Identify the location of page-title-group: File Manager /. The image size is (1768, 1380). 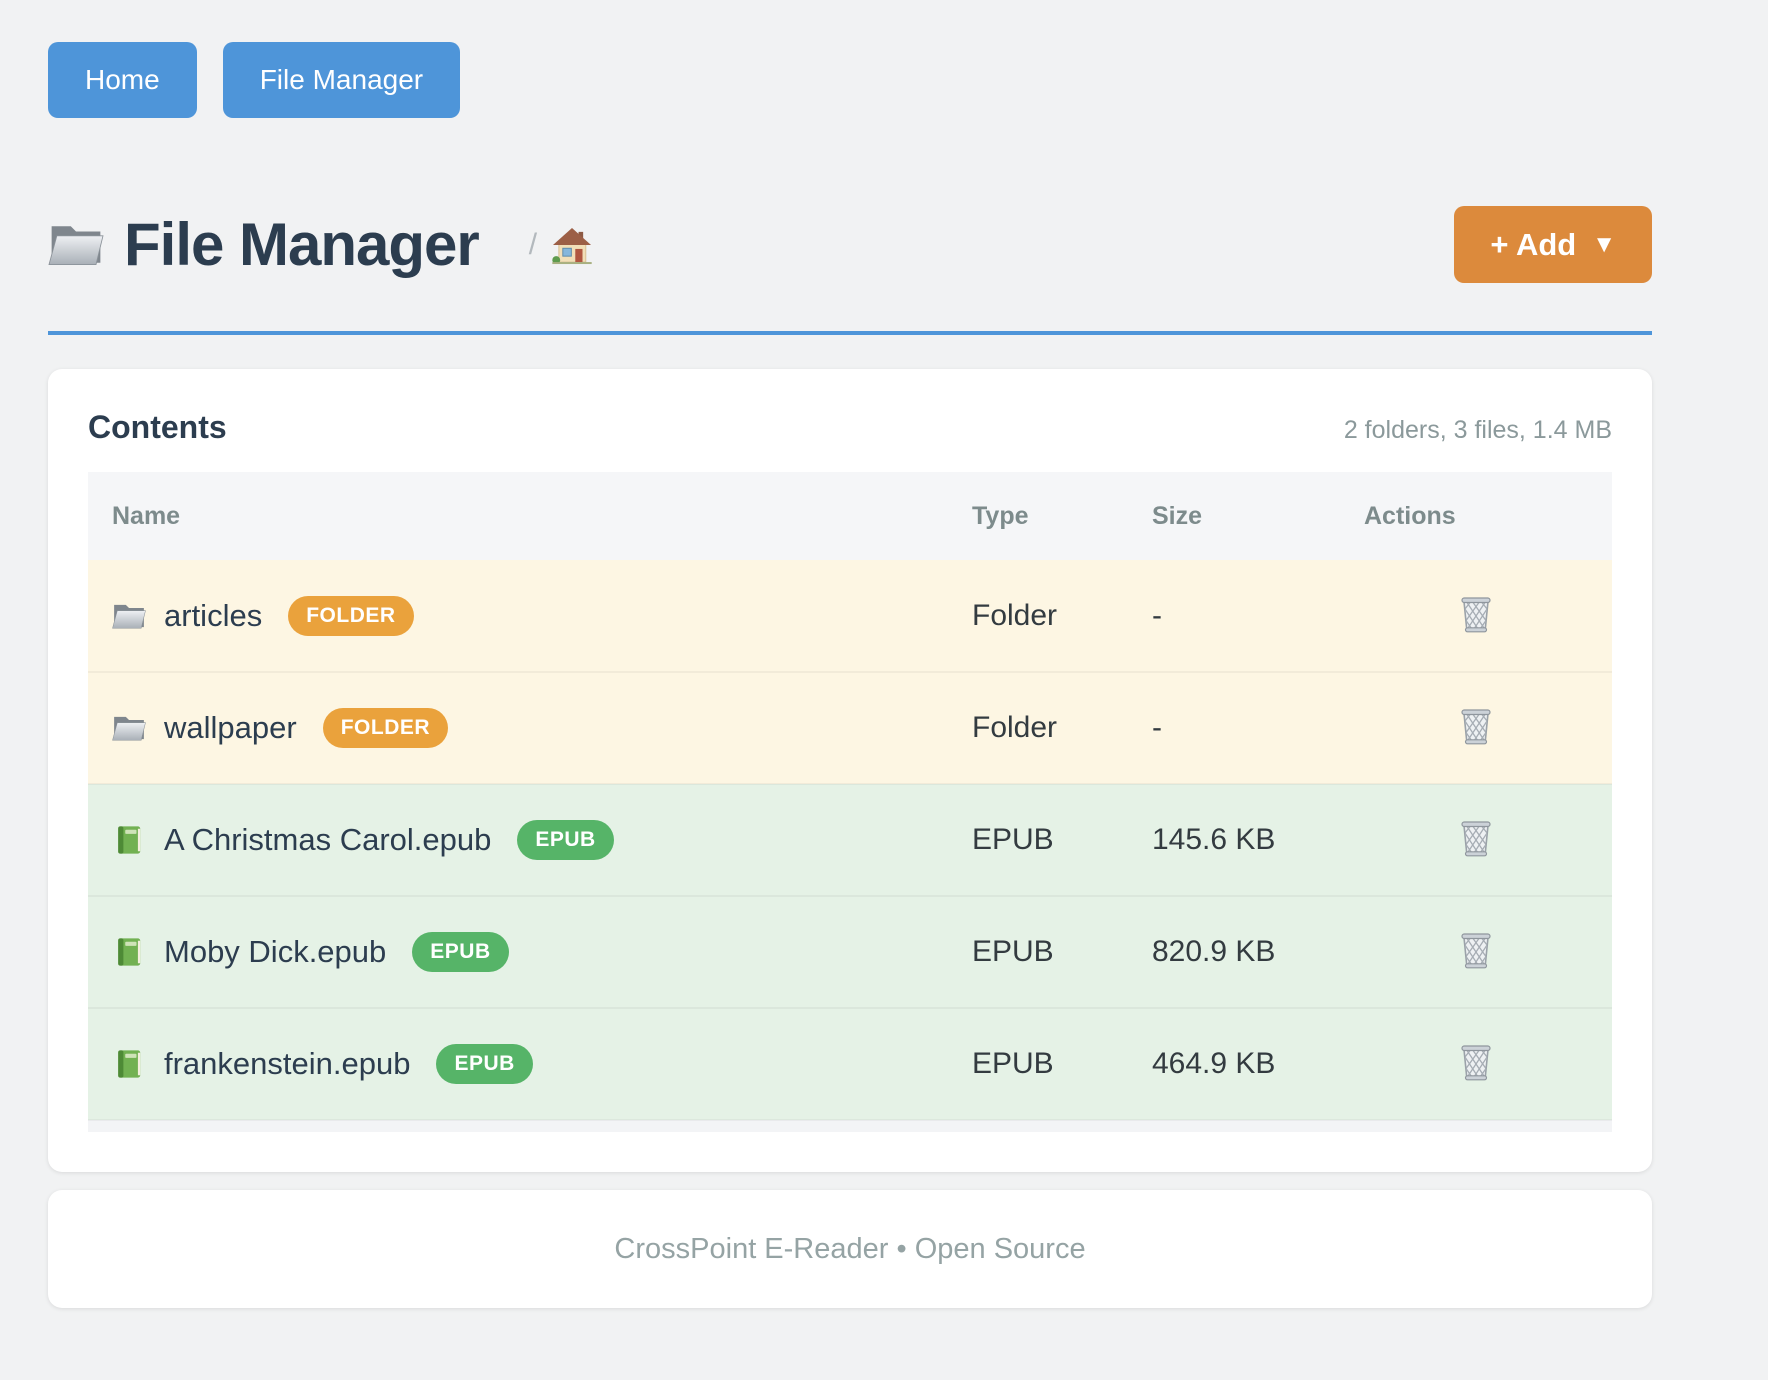
(320, 244).